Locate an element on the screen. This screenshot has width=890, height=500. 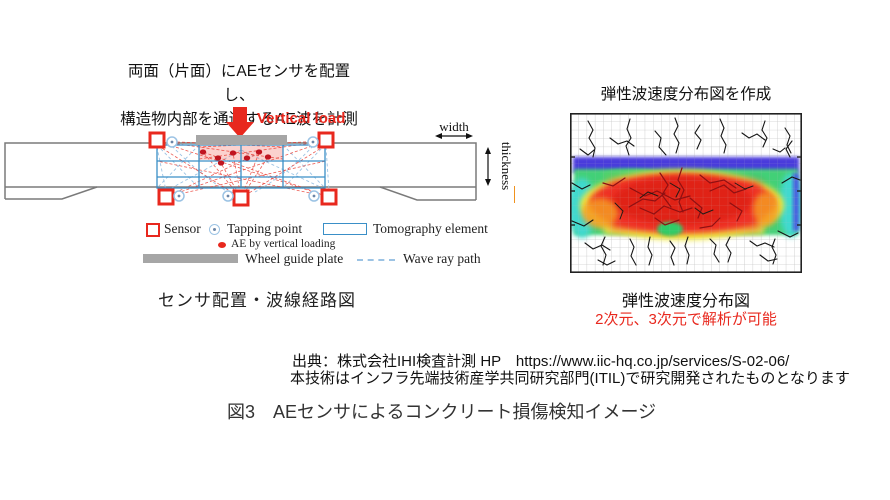
thickness-label: thickness is located at coordinates (506, 166).